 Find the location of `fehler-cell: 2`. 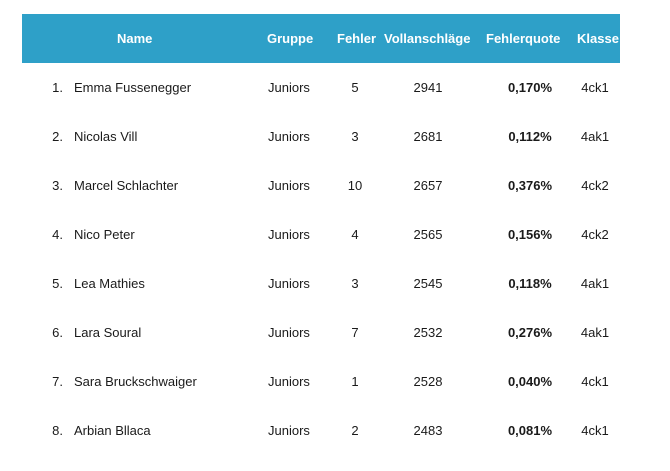

fehler-cell: 2 is located at coordinates (355, 430).